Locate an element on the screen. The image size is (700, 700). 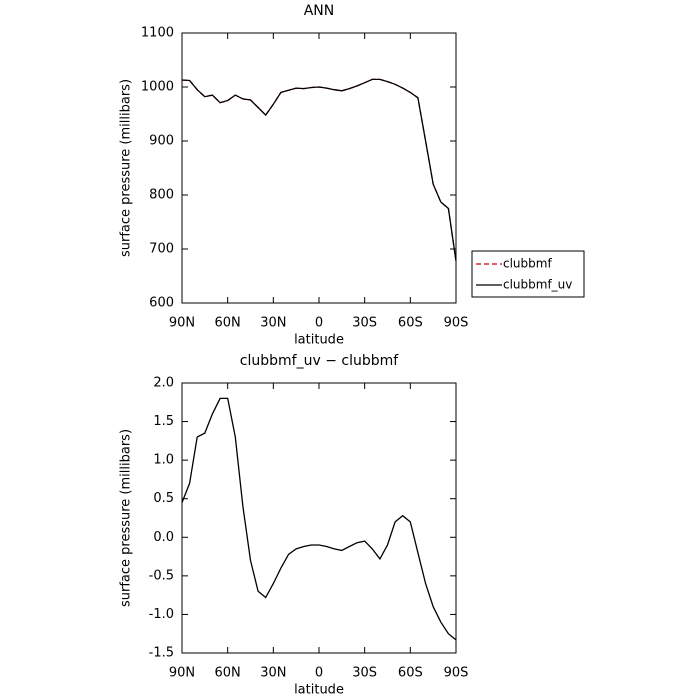
chart-title: ANN is located at coordinates (319, 11).